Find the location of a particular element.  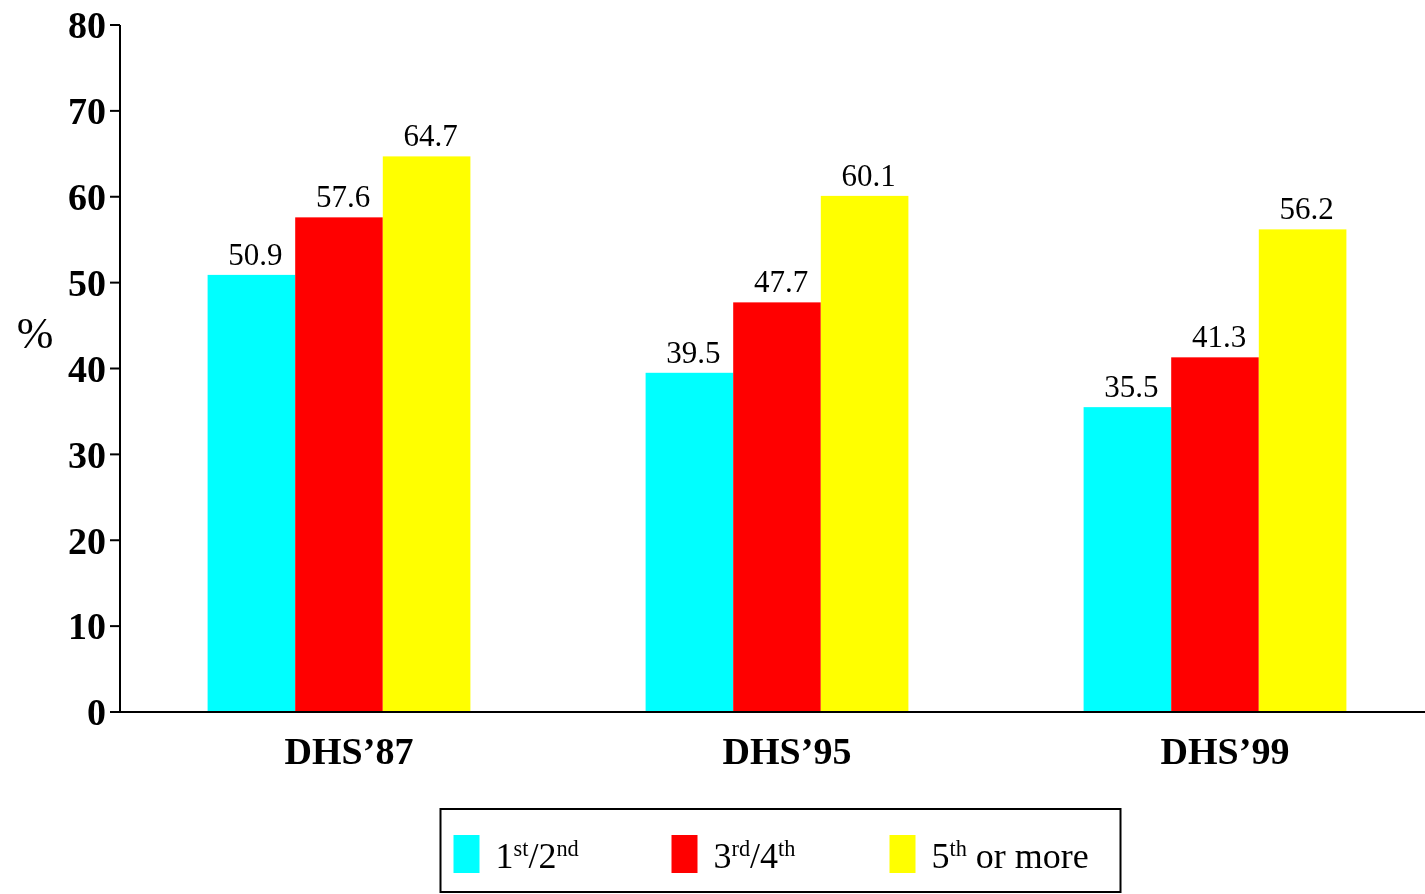

y-tick-label: 30 is located at coordinates (87, 454).